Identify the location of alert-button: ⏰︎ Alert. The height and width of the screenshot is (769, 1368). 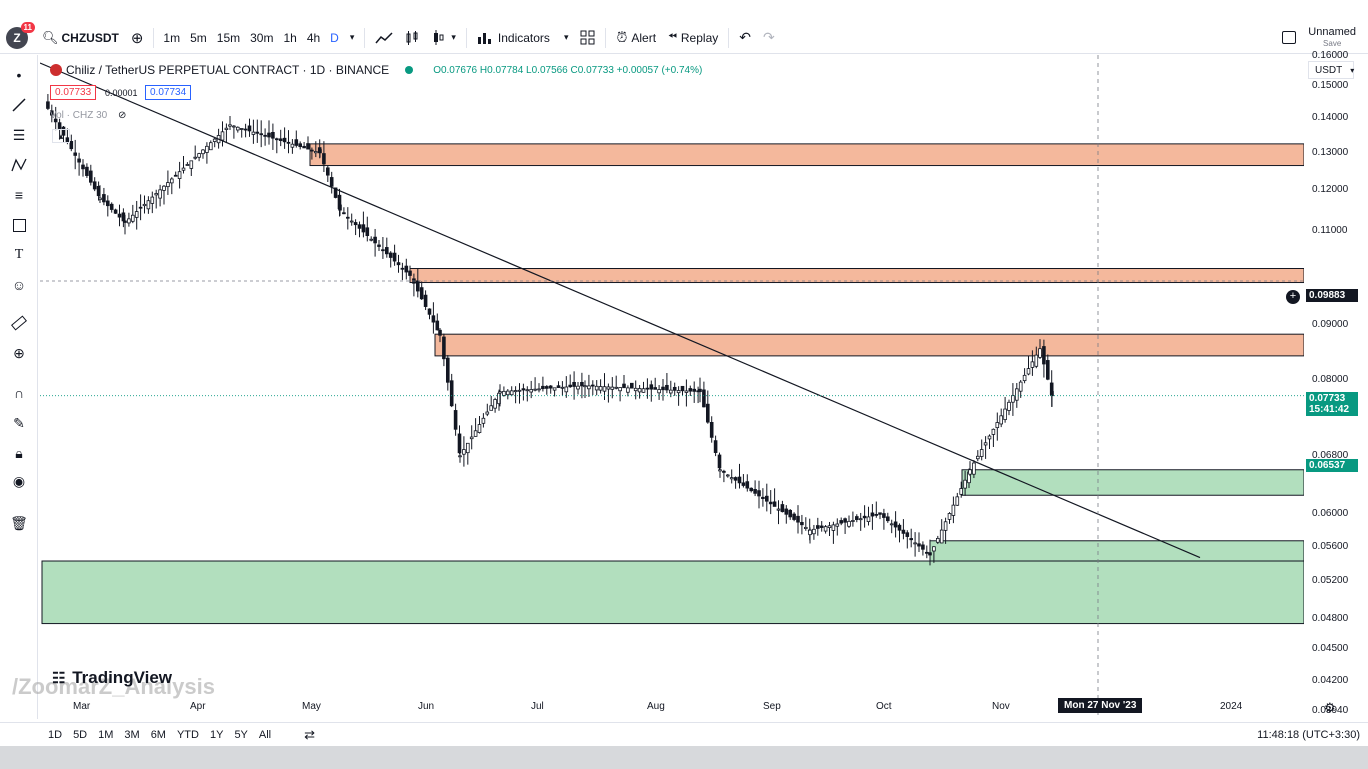
(636, 37).